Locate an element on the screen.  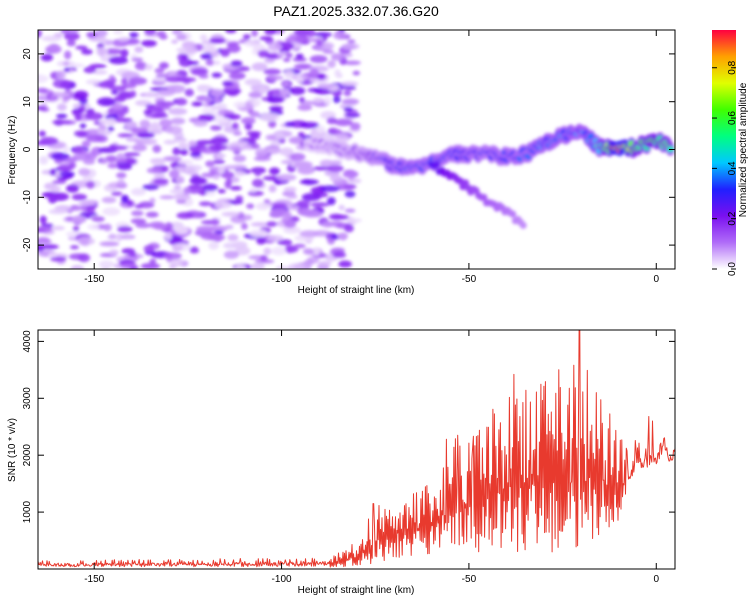
x-tick-label: -100 is located at coordinates (282, 279).